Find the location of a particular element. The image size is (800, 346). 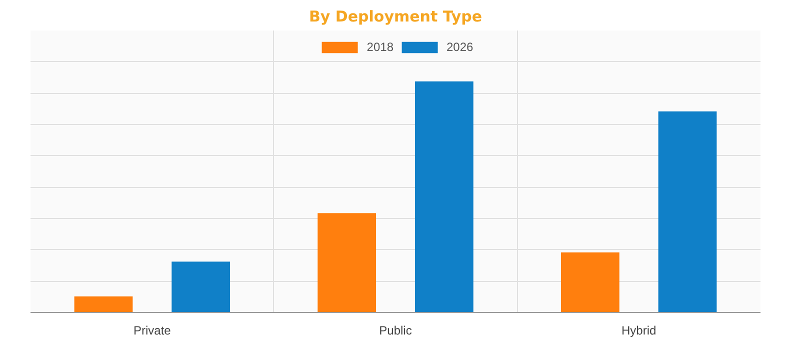

x-tick-label: Hybrid is located at coordinates (638, 331).